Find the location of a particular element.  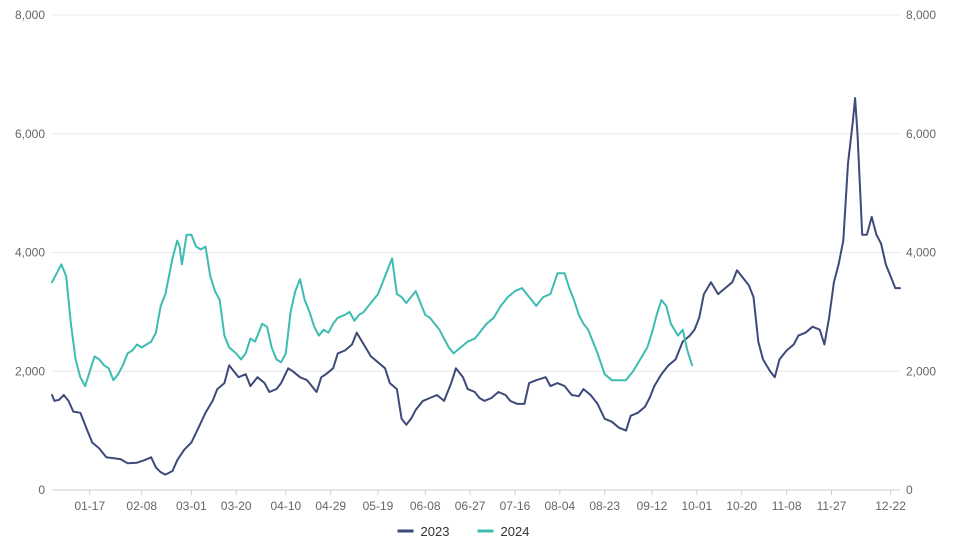

x-tick-label: 09-12 is located at coordinates (652, 506).